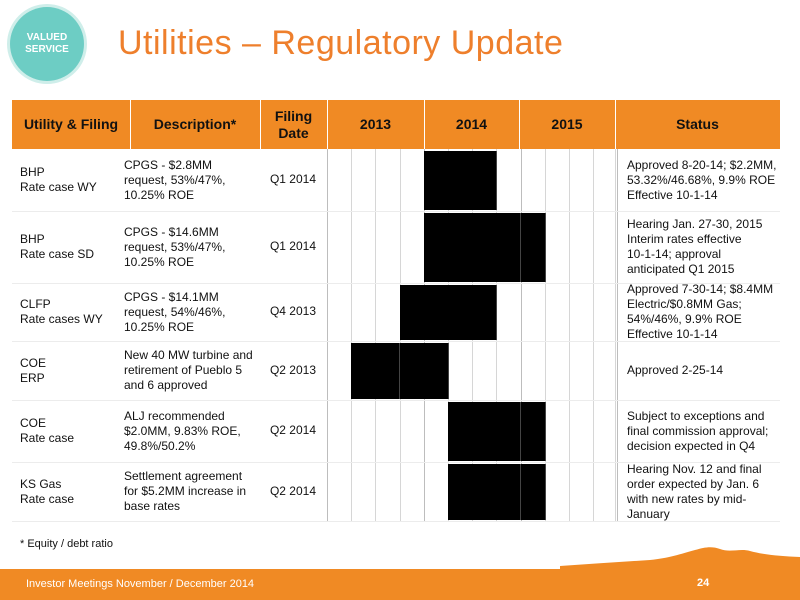  Describe the element at coordinates (183, 370) in the screenshot. I see `description-cell-line: retirement of Pueblo 5` at that location.